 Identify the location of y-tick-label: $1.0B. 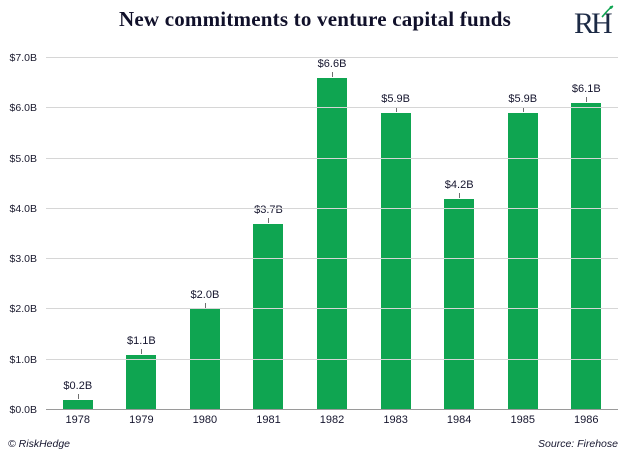
(23, 359).